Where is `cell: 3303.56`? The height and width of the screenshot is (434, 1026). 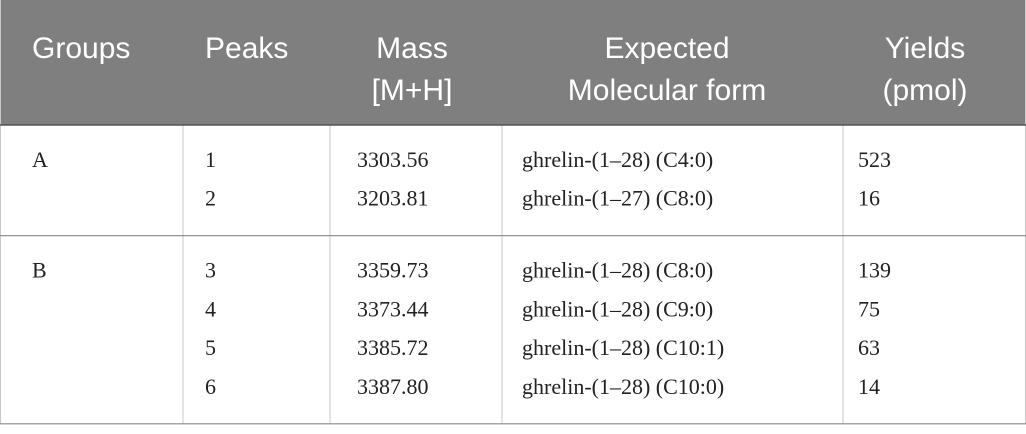 cell: 3303.56 is located at coordinates (393, 159).